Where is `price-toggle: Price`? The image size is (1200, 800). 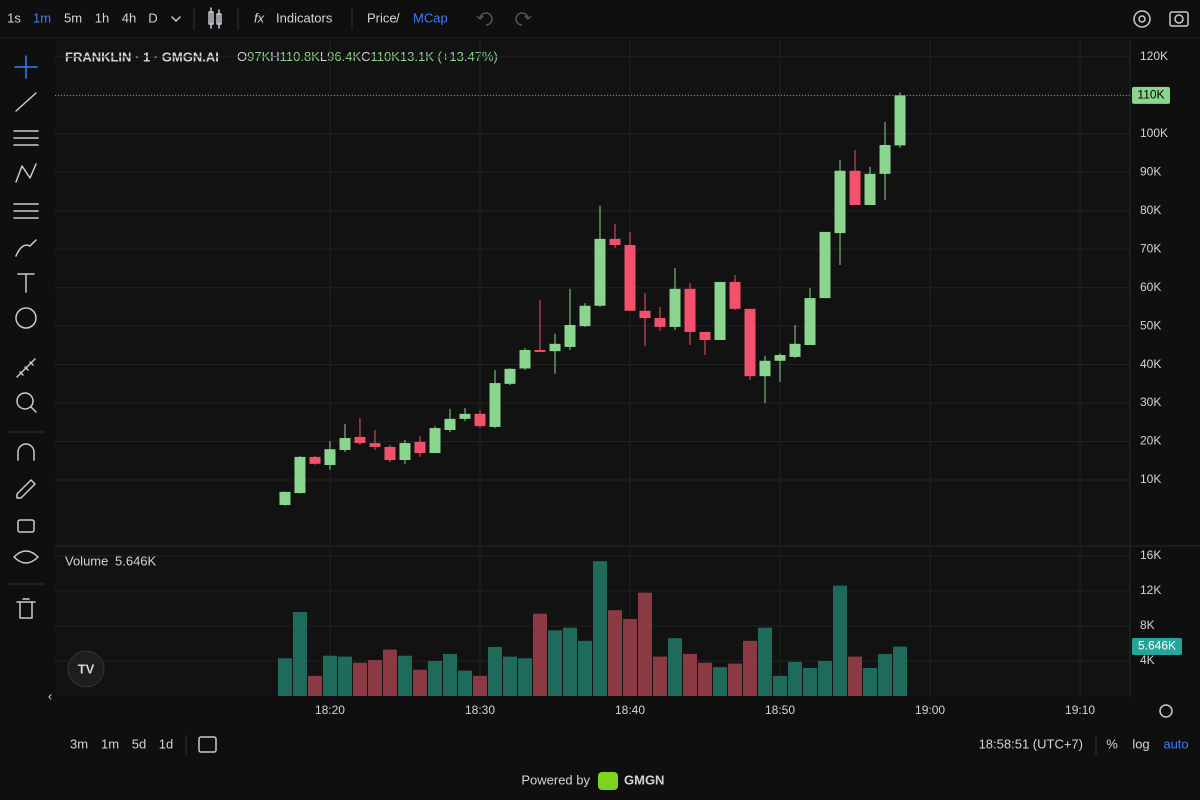
price-toggle: Price is located at coordinates (382, 17).